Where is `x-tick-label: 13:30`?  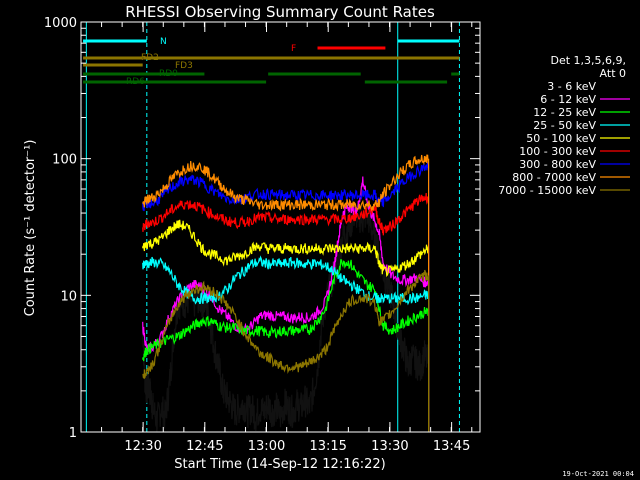
x-tick-label: 13:30 is located at coordinates (389, 446).